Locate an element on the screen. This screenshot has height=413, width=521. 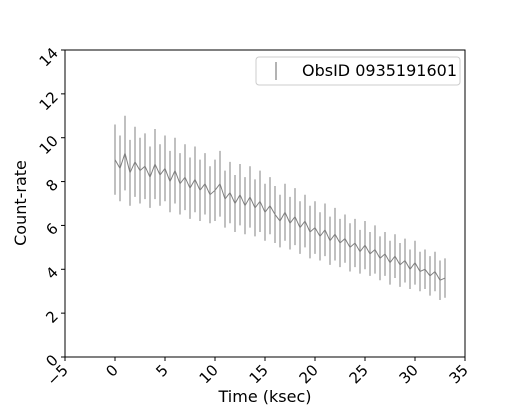
x-tick-label: 25 is located at coordinates (359, 374).